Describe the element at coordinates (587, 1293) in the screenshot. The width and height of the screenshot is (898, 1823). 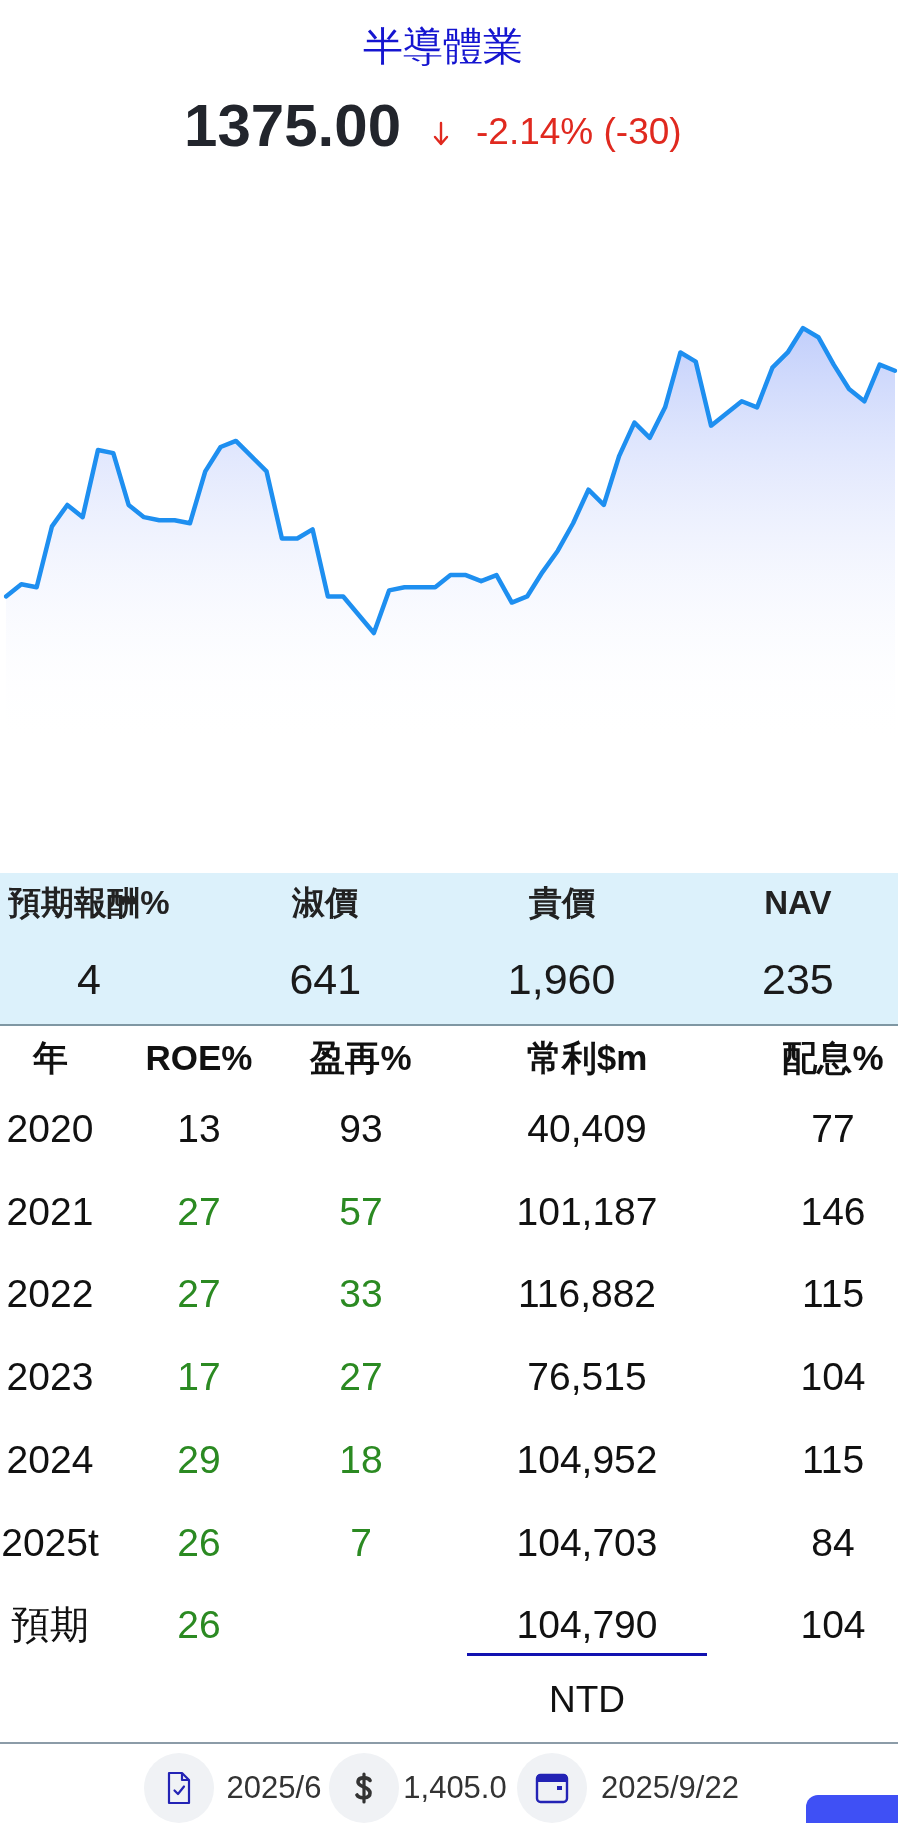
I see `data-label: 116,882` at that location.